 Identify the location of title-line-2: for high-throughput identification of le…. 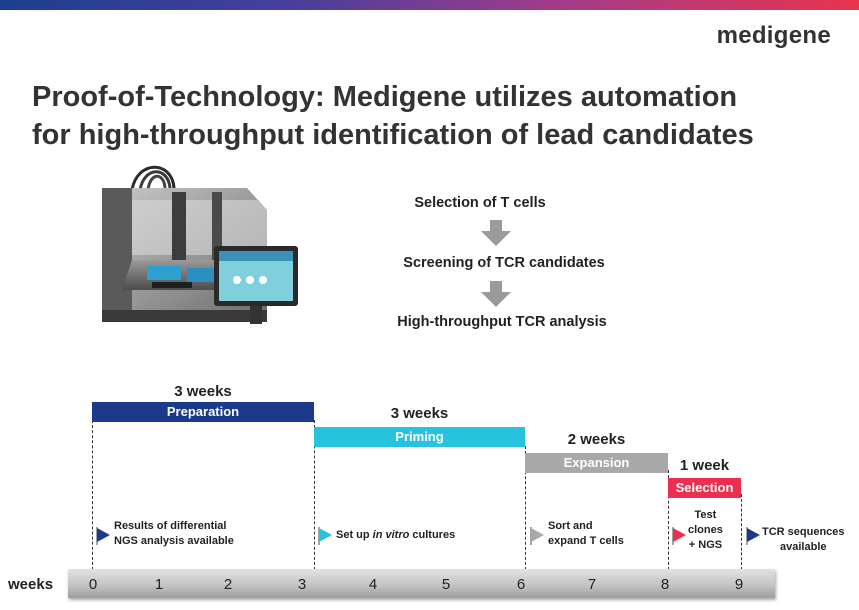
(393, 135).